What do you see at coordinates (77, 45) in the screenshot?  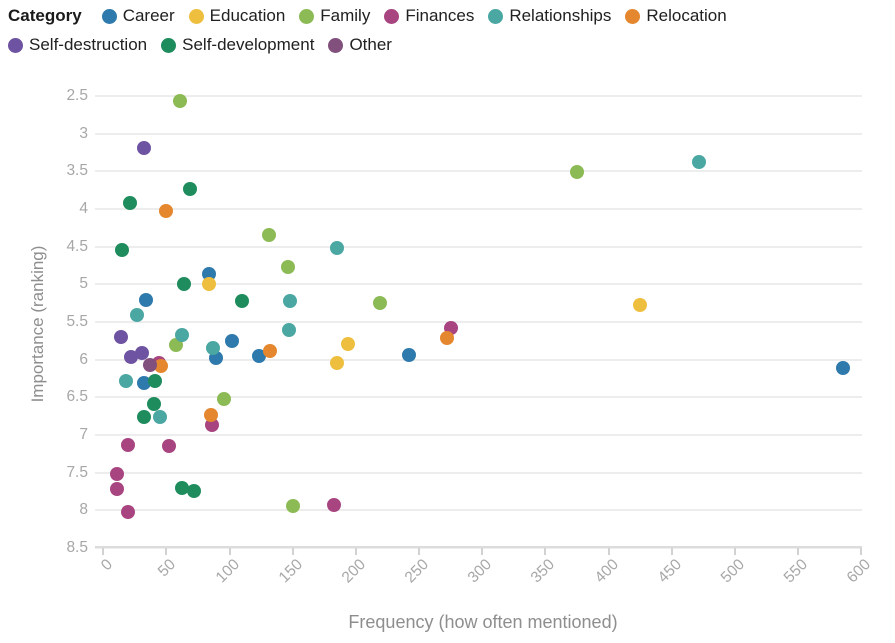 I see `legend-item-self-destruction: Self-destruction` at bounding box center [77, 45].